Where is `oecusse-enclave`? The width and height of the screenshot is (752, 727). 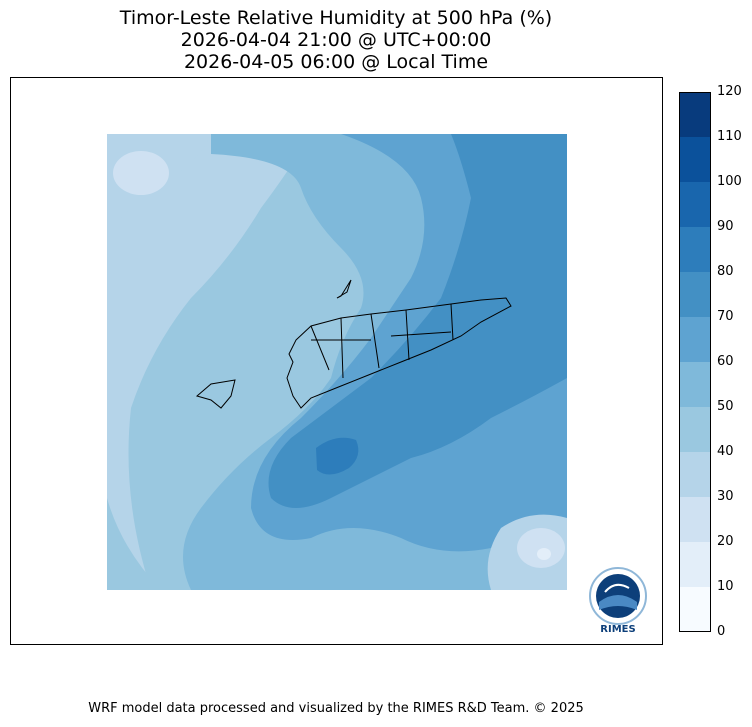
oecusse-enclave is located at coordinates (215, 394).